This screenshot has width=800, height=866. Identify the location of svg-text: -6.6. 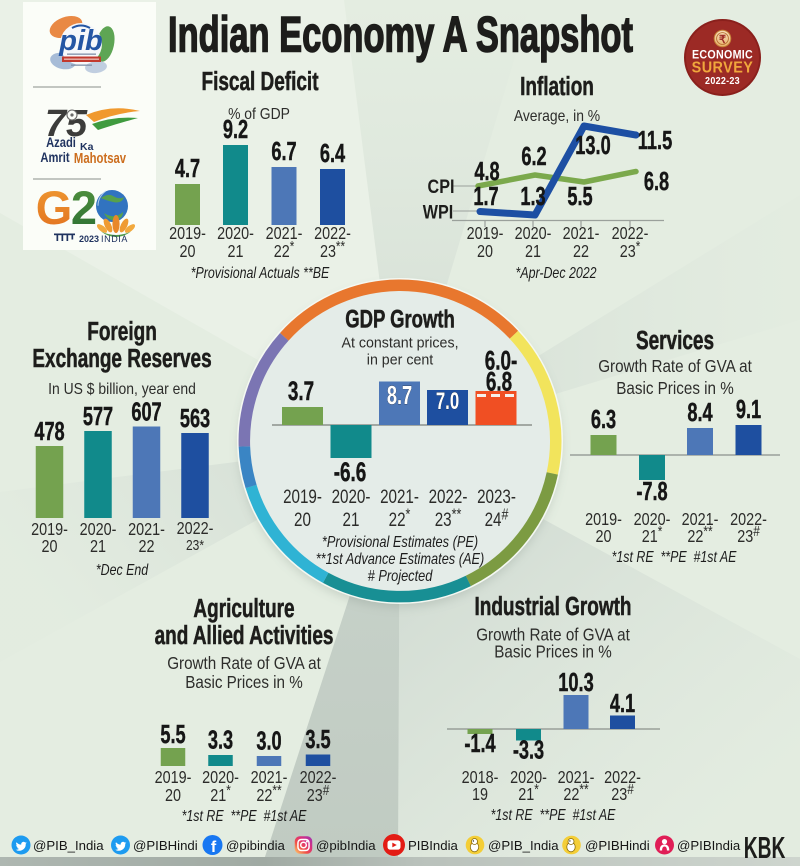
(350, 472).